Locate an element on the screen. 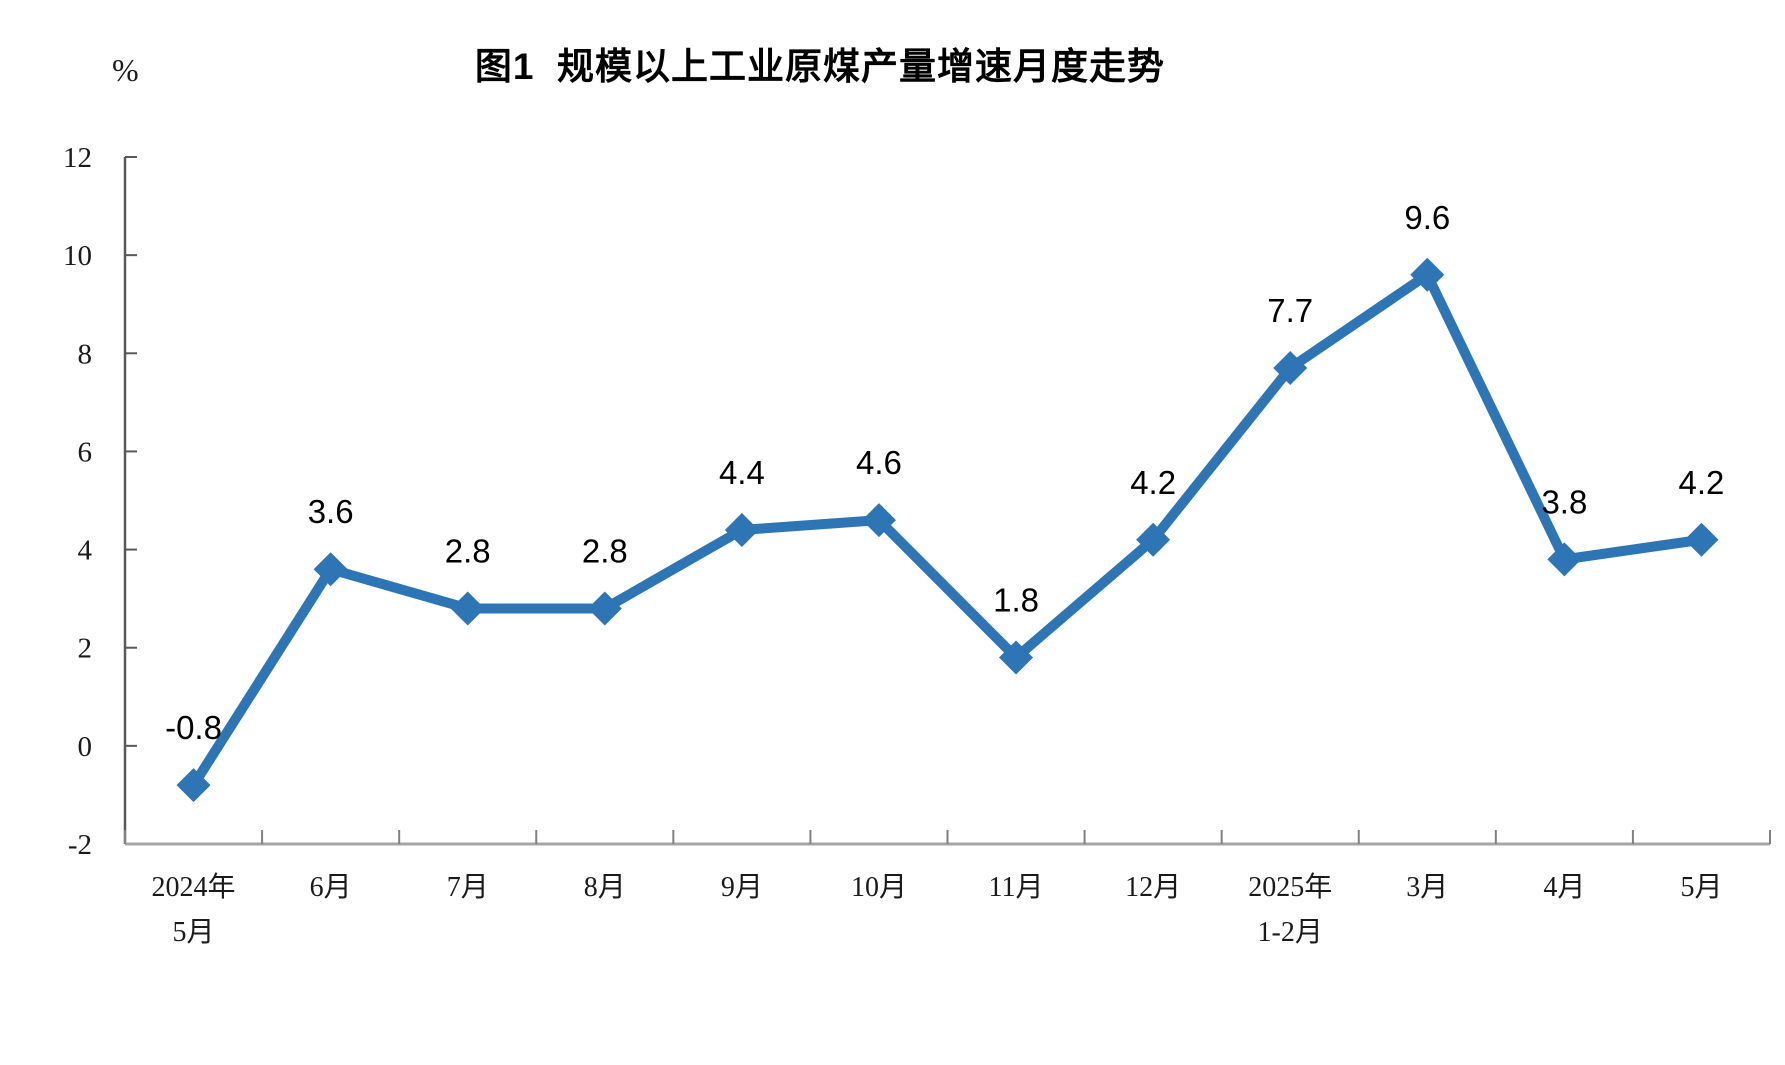 Image resolution: width=1785 pixels, height=1065 pixels. y-tick-label: 12 is located at coordinates (77, 158).